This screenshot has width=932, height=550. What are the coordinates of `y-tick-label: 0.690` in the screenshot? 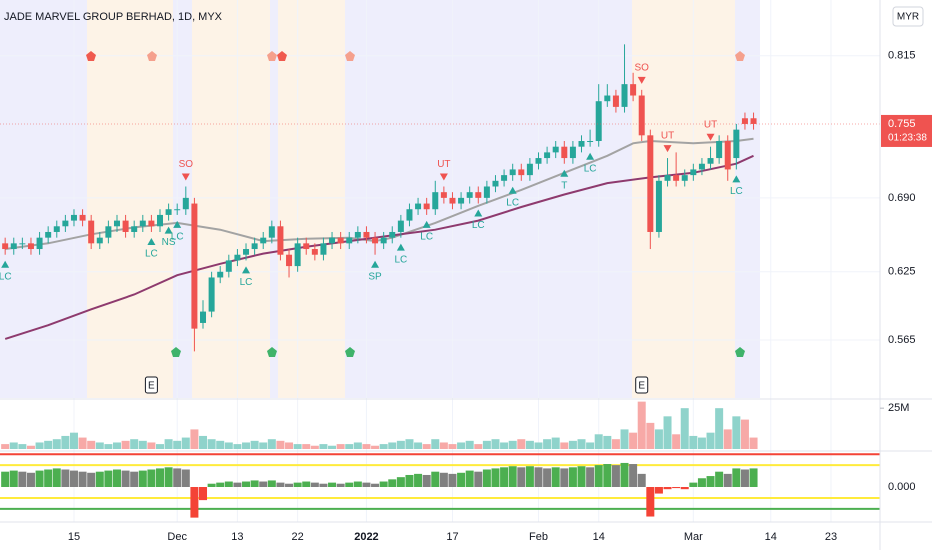 It's located at (902, 198).